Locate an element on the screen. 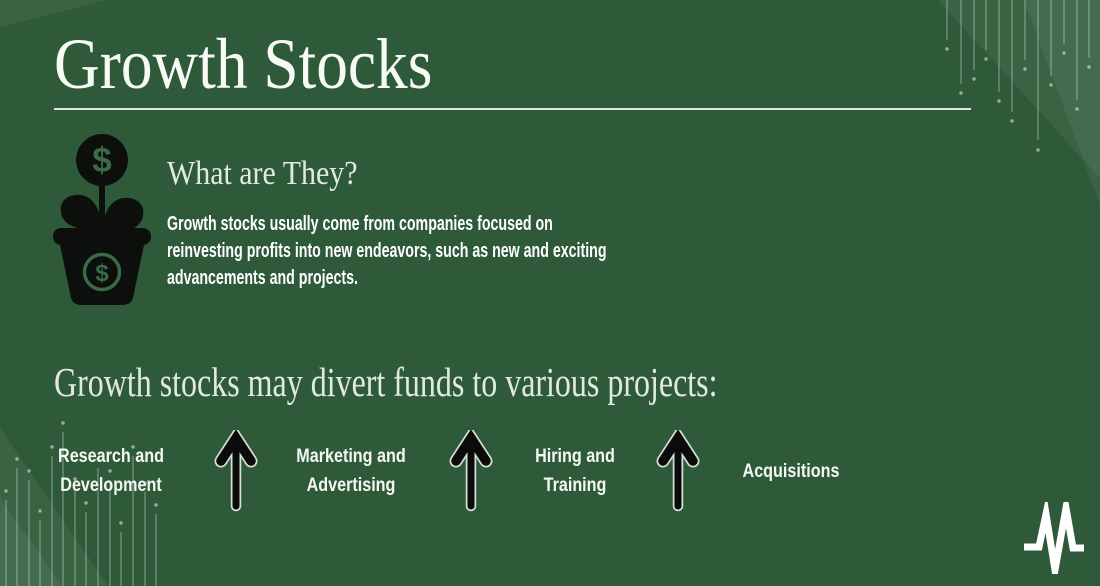 The image size is (1100, 586). pot-rim is located at coordinates (102, 236).